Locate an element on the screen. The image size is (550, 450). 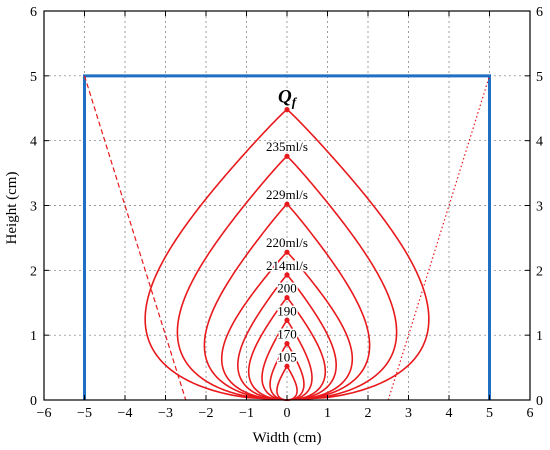
left-dashed-guide is located at coordinates (135, 238).